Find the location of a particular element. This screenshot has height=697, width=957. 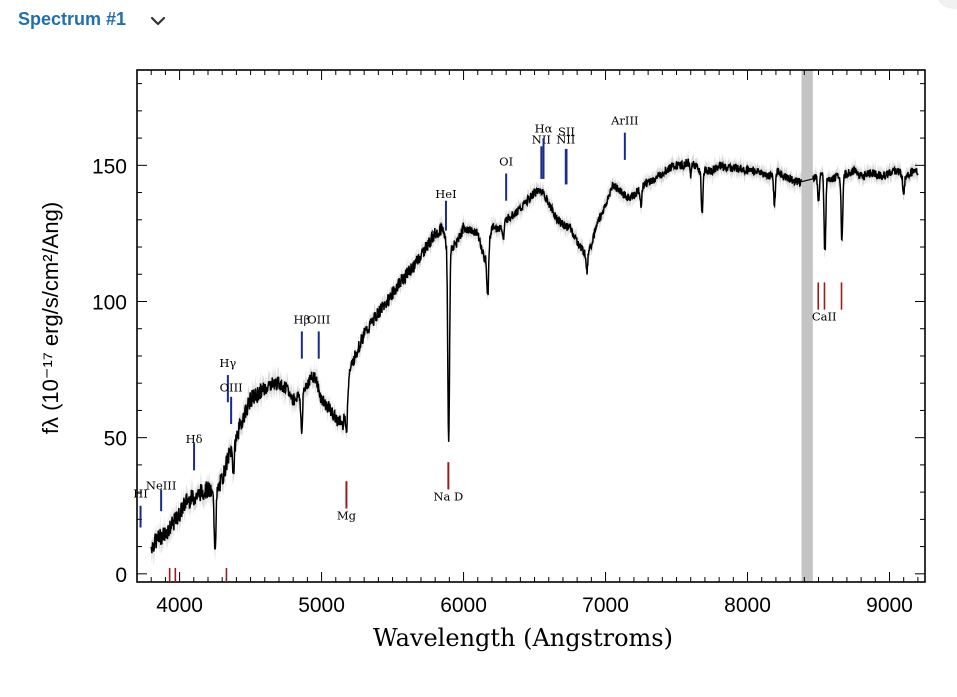

x-tick-label: 6000 is located at coordinates (463, 605).